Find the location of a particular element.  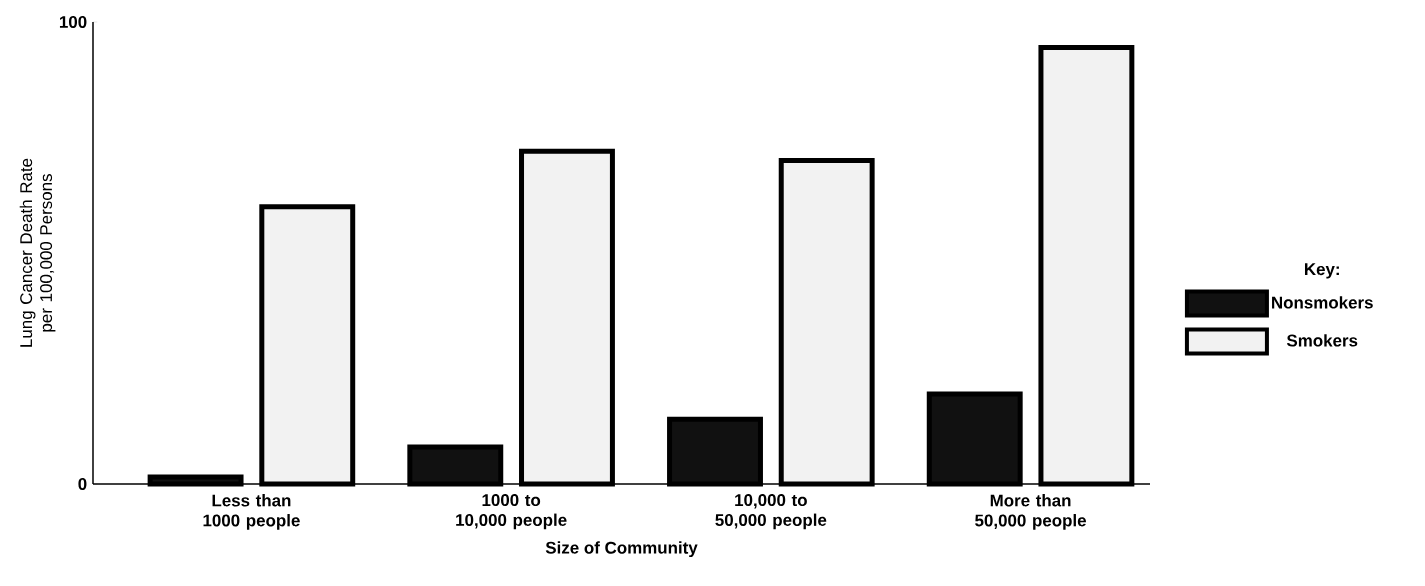

y-axis-title: Lung Cancer Death Rate per 100,000 Persons is located at coordinates (37, 252).